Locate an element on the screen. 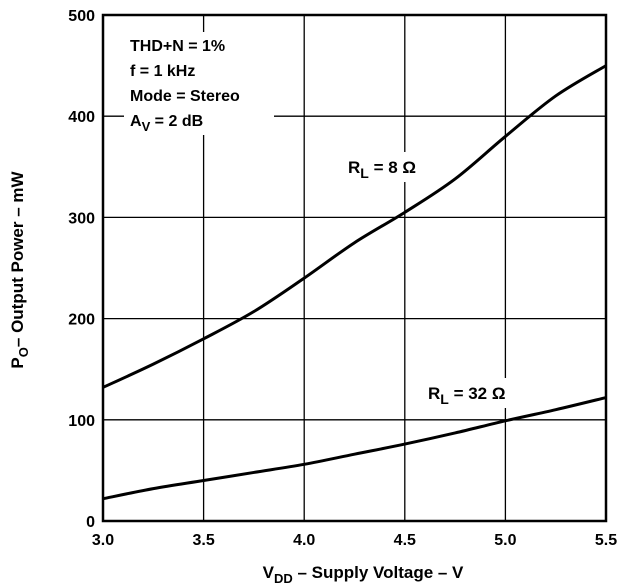 The width and height of the screenshot is (624, 586). annotation-gain: AV = 2 dB is located at coordinates (166, 123).